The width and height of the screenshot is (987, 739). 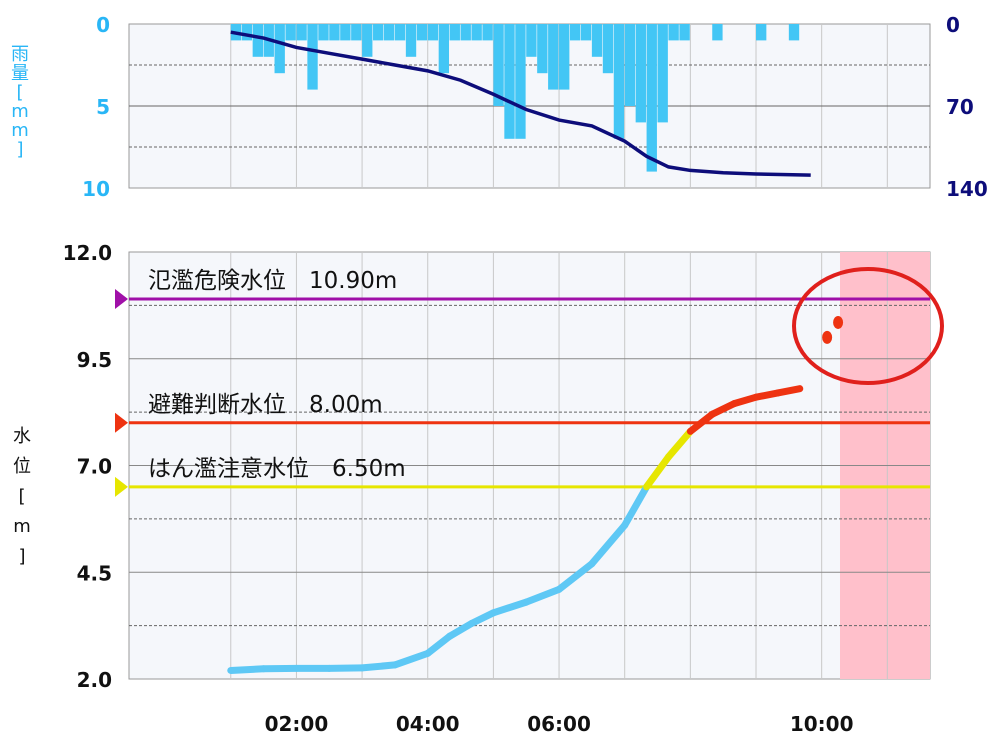 What do you see at coordinates (868, 326) in the screenshot?
I see `forecast-highlight-circle` at bounding box center [868, 326].